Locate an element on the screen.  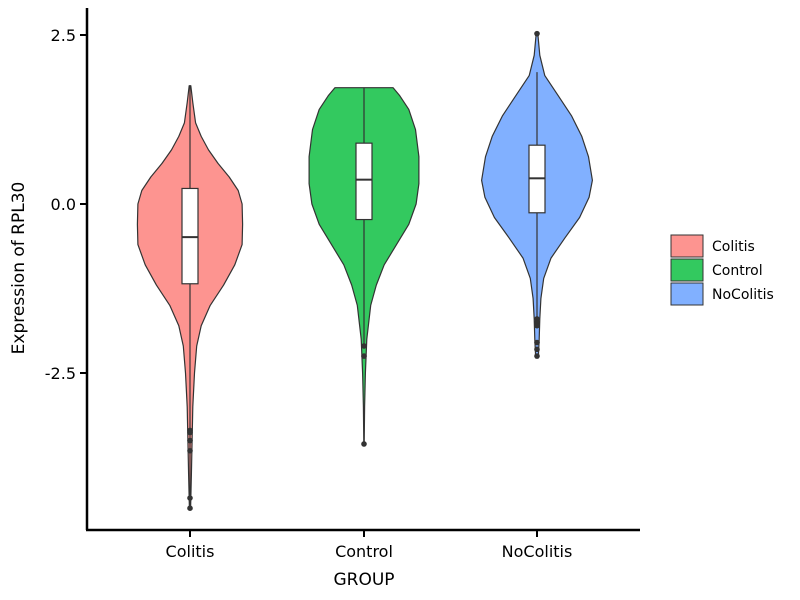
y-tick-label: 2.5 is located at coordinates (63, 35).